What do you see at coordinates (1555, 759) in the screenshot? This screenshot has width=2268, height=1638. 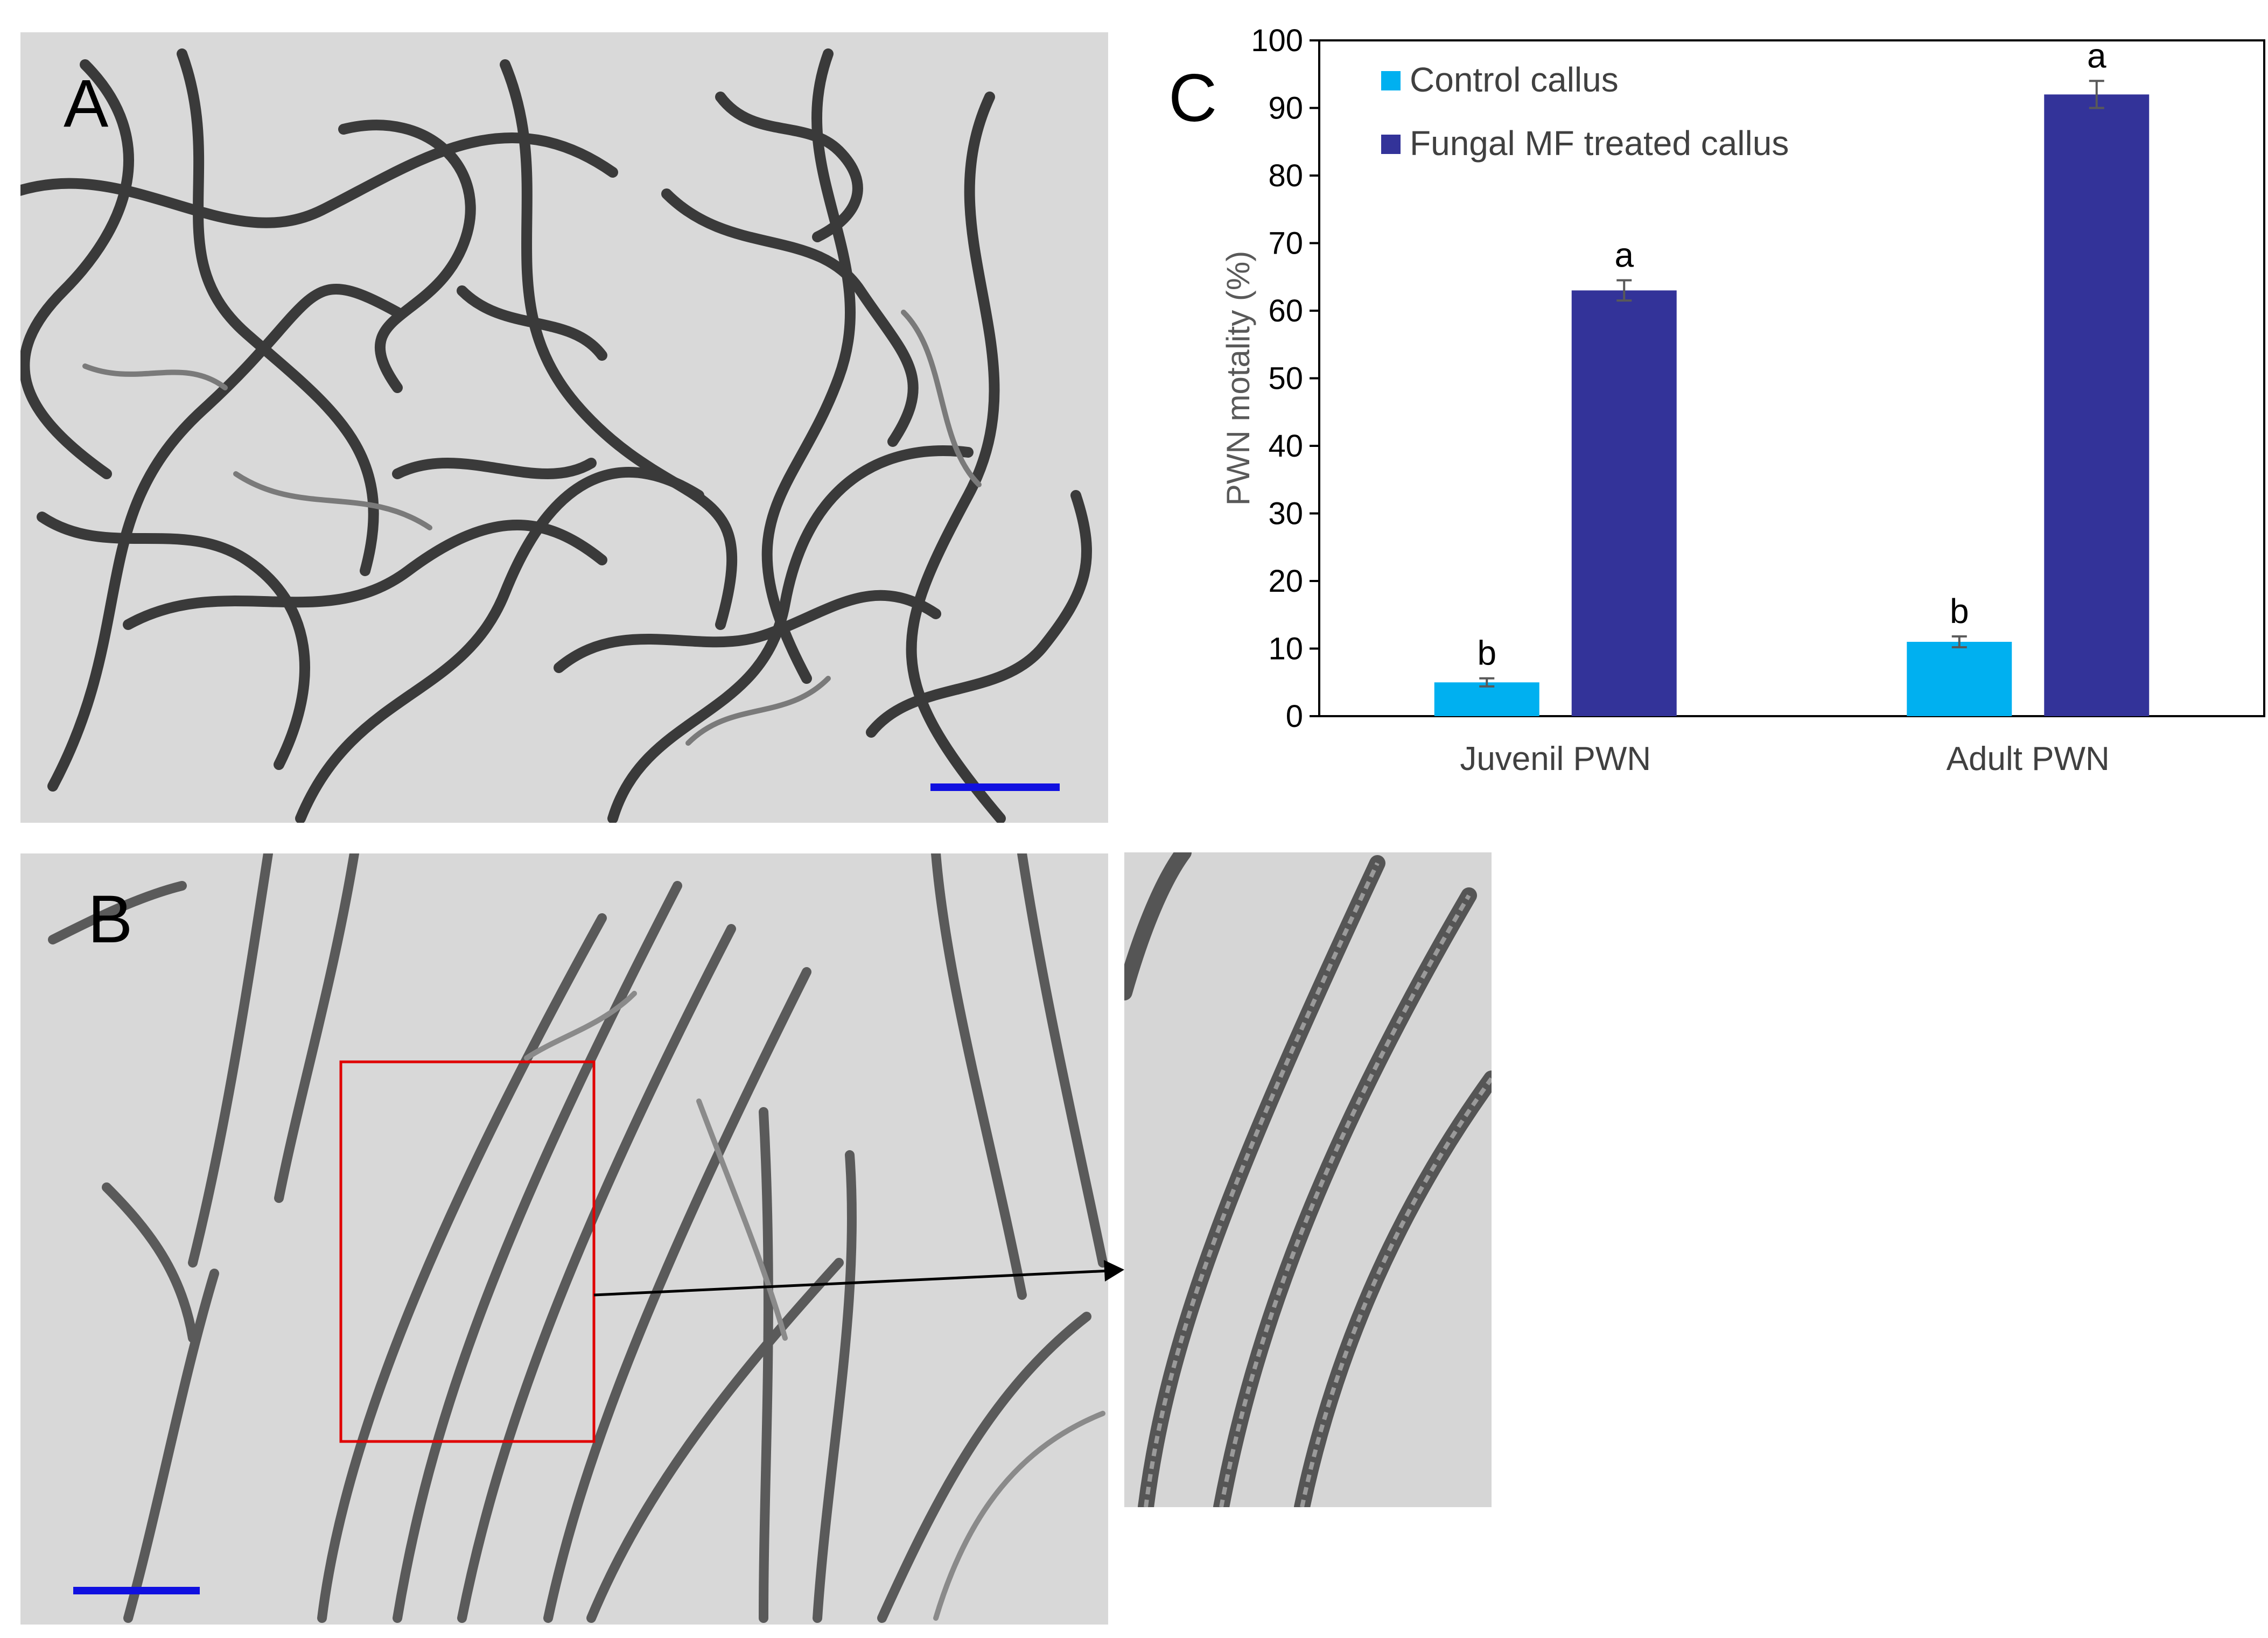 I see `x-tick-label: Juvenil PWN` at bounding box center [1555, 759].